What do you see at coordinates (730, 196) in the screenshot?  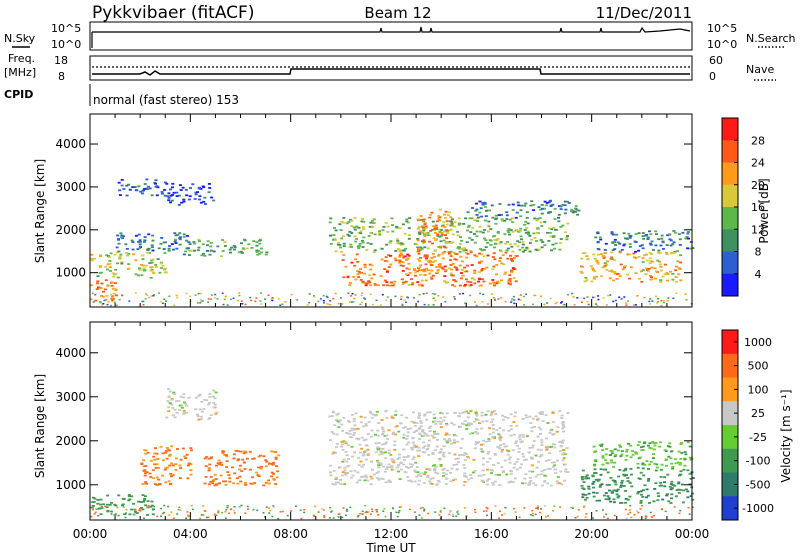 I see `colorbar-segment` at bounding box center [730, 196].